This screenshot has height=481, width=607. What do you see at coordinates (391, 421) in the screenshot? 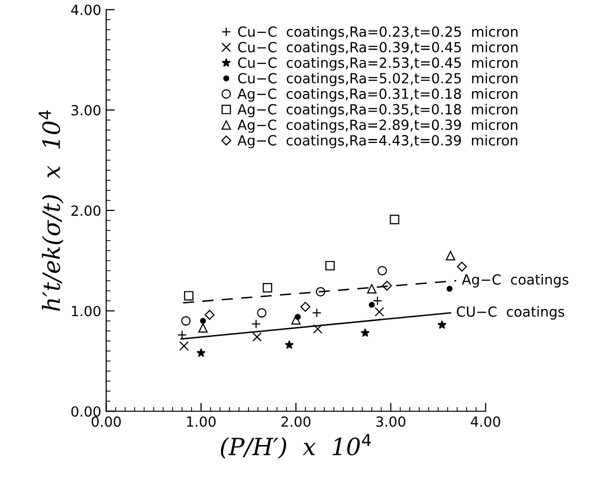
I see `x-tick-label: 3.00` at bounding box center [391, 421].